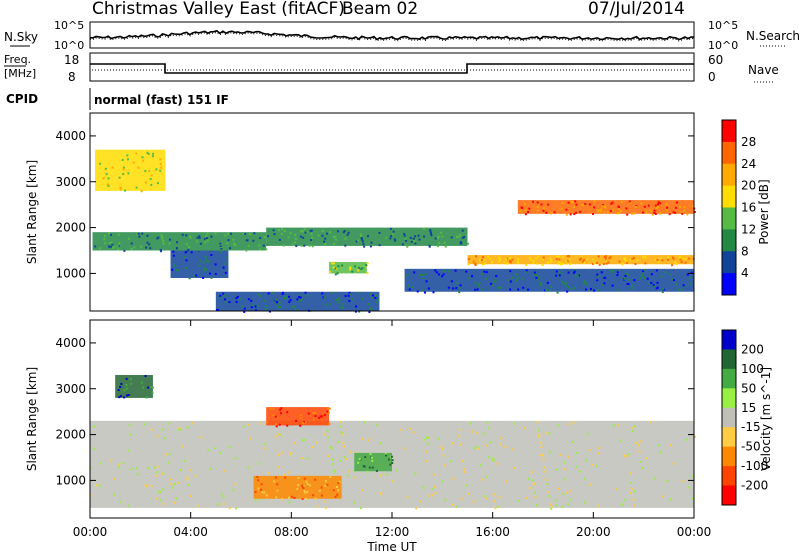 This screenshot has width=800, height=554. What do you see at coordinates (70, 136) in the screenshot?
I see `y-tick-label: 4000` at bounding box center [70, 136].